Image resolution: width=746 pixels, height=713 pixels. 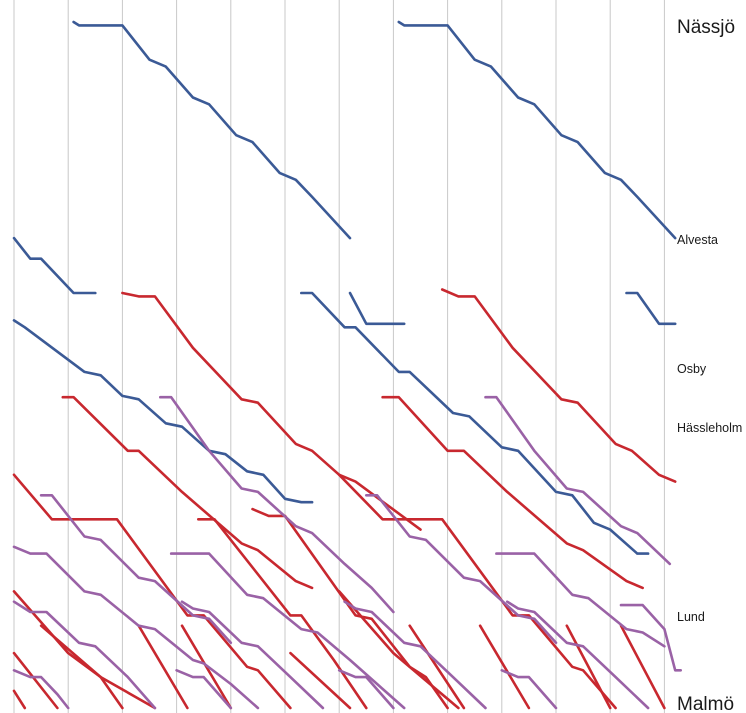 I want to click on station-label: Osby, so click(x=692, y=369).